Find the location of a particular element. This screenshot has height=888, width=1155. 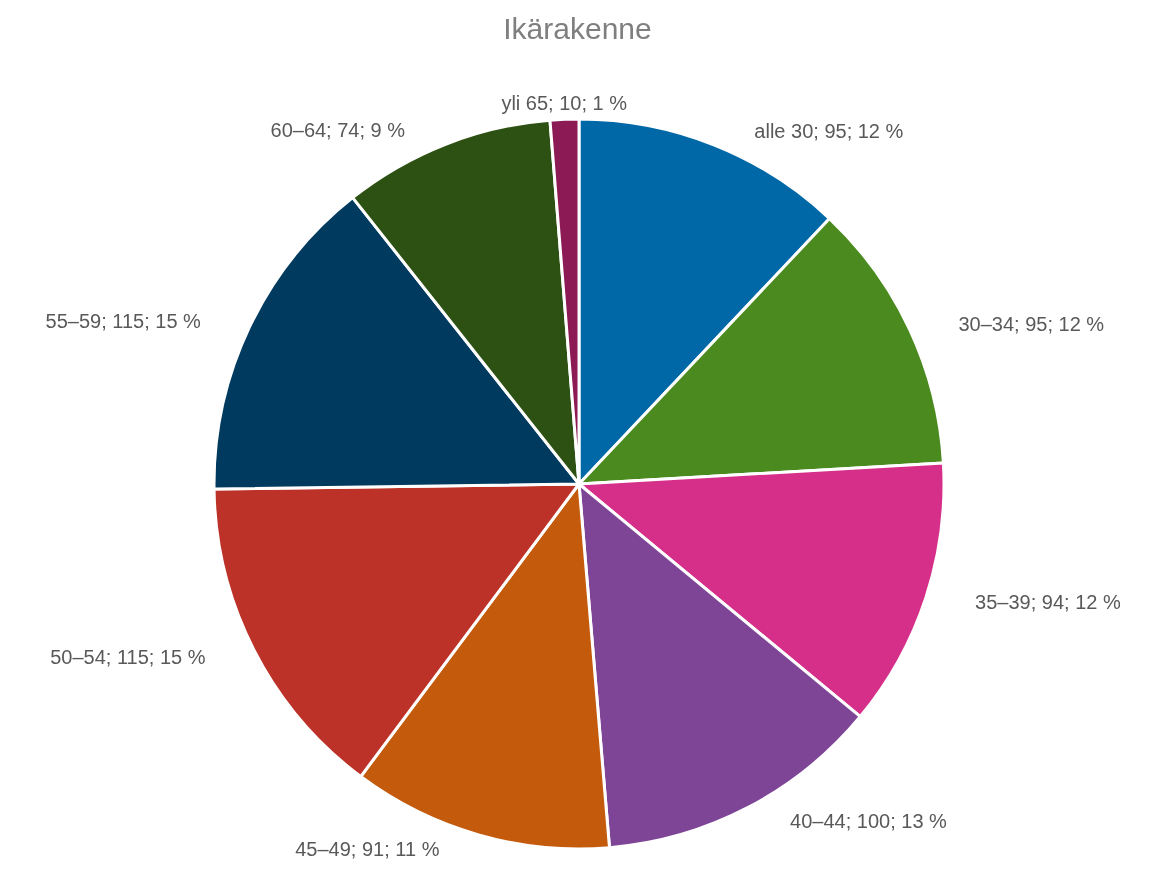

chart-title: Ikärakenne is located at coordinates (577, 28).